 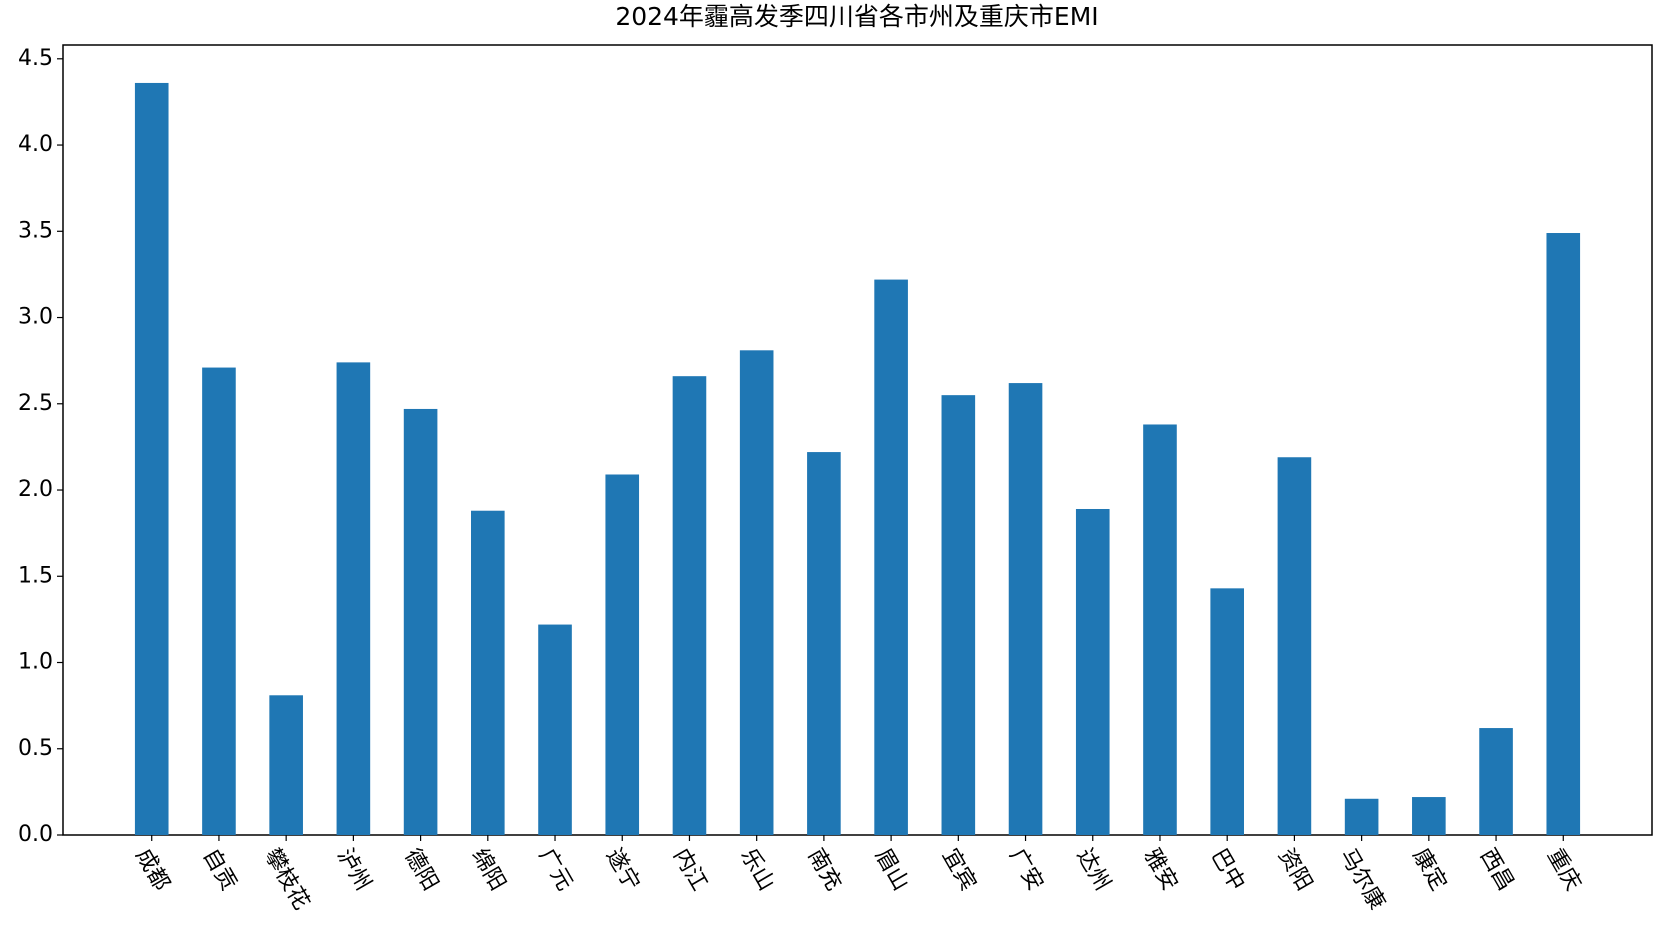 What do you see at coordinates (35, 748) in the screenshot?
I see `y-tick-label: 0.5` at bounding box center [35, 748].